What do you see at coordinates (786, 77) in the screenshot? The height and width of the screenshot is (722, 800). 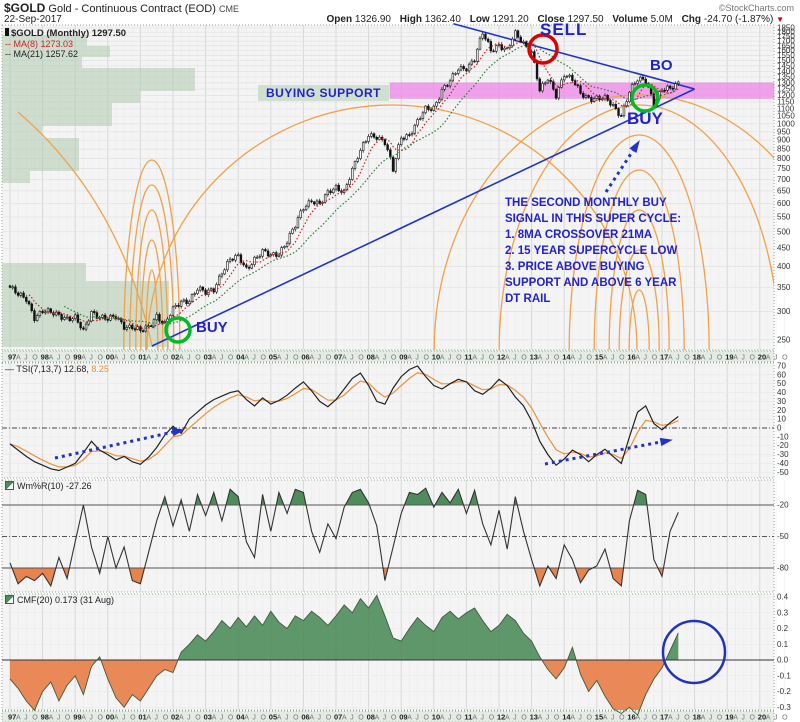 I see `svg-text: 1350` at bounding box center [786, 77].